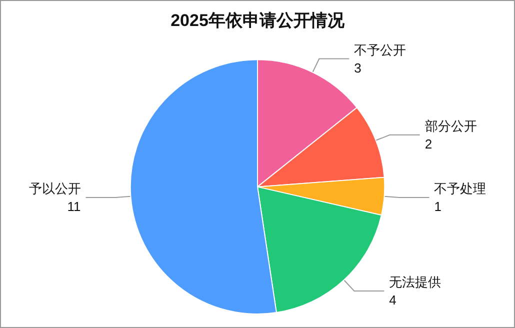 The height and width of the screenshot is (328, 515). Describe the element at coordinates (380, 50) in the screenshot. I see `slice-label: 不予公开` at that location.